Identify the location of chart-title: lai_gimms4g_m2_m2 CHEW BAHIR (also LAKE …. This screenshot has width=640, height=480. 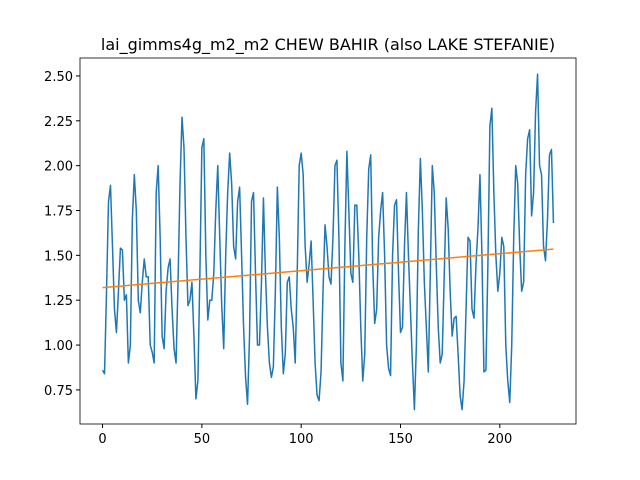
(328, 45).